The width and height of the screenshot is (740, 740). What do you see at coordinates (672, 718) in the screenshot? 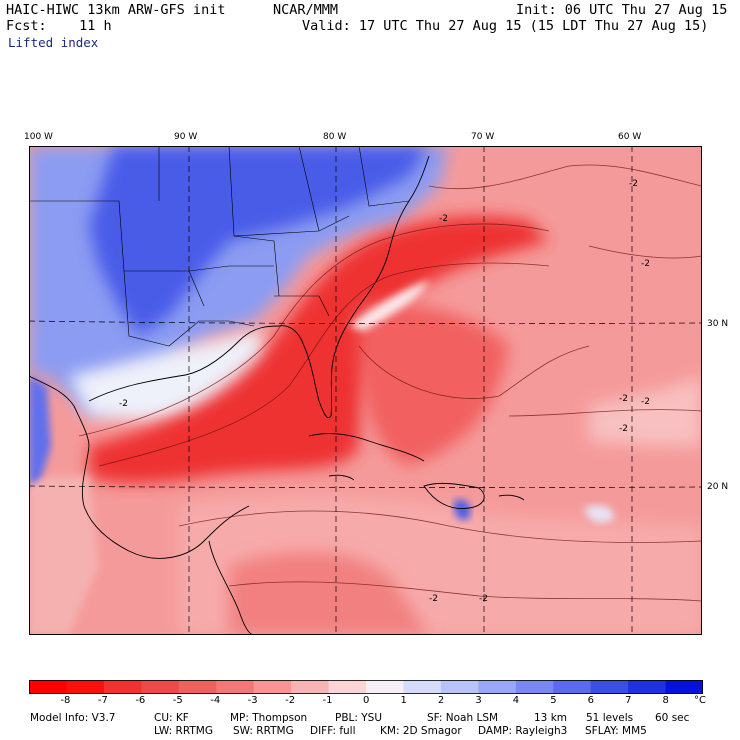
I see `timestep: 60 sec` at bounding box center [672, 718].